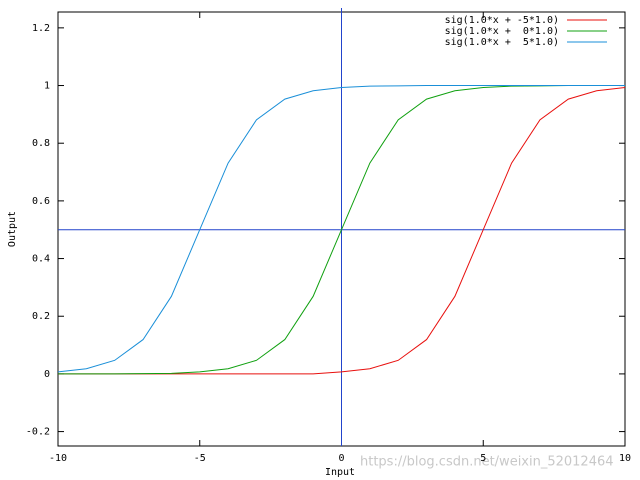 The height and width of the screenshot is (480, 640). I want to click on watermark: https://blog.csdn.net/weixin_52012464, so click(487, 462).